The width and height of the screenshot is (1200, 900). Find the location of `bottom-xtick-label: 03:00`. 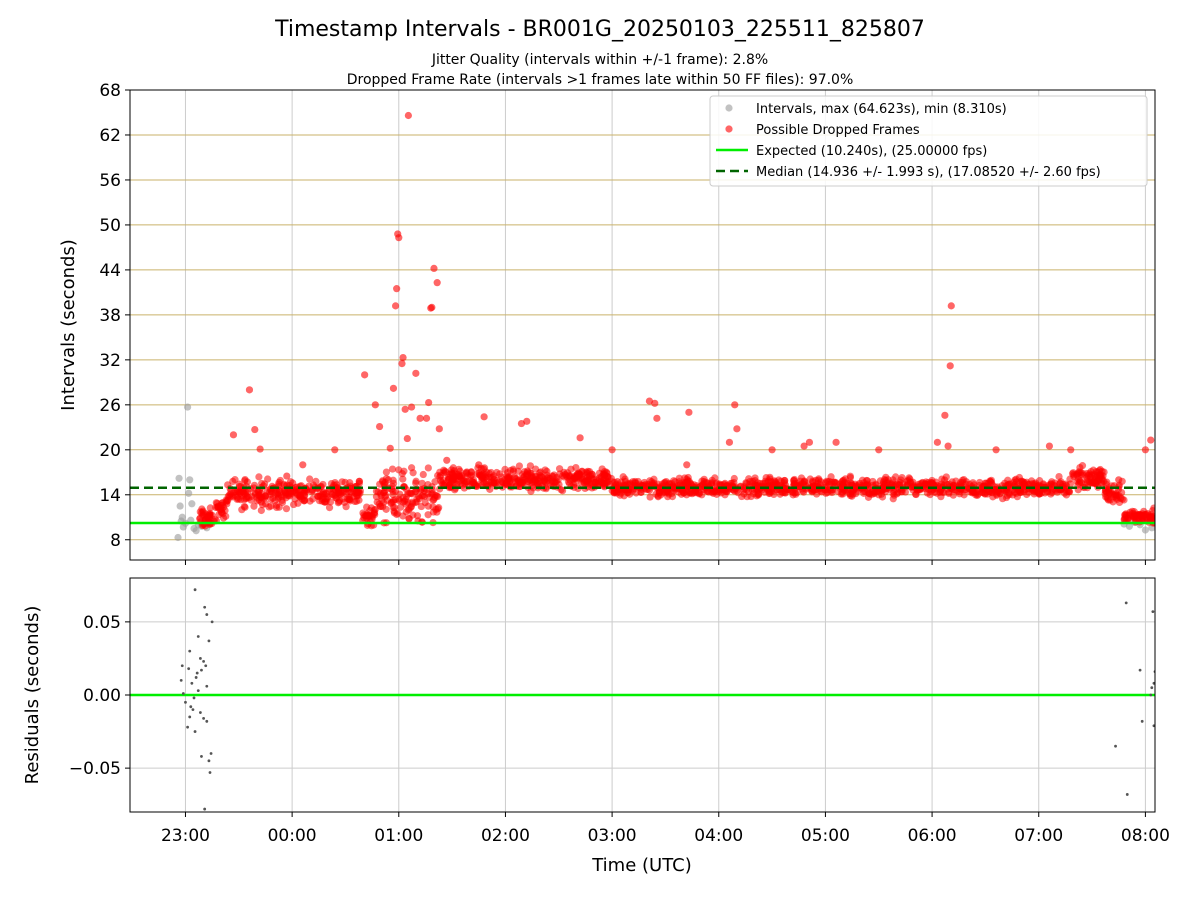

bottom-xtick-label: 03:00 is located at coordinates (612, 836).